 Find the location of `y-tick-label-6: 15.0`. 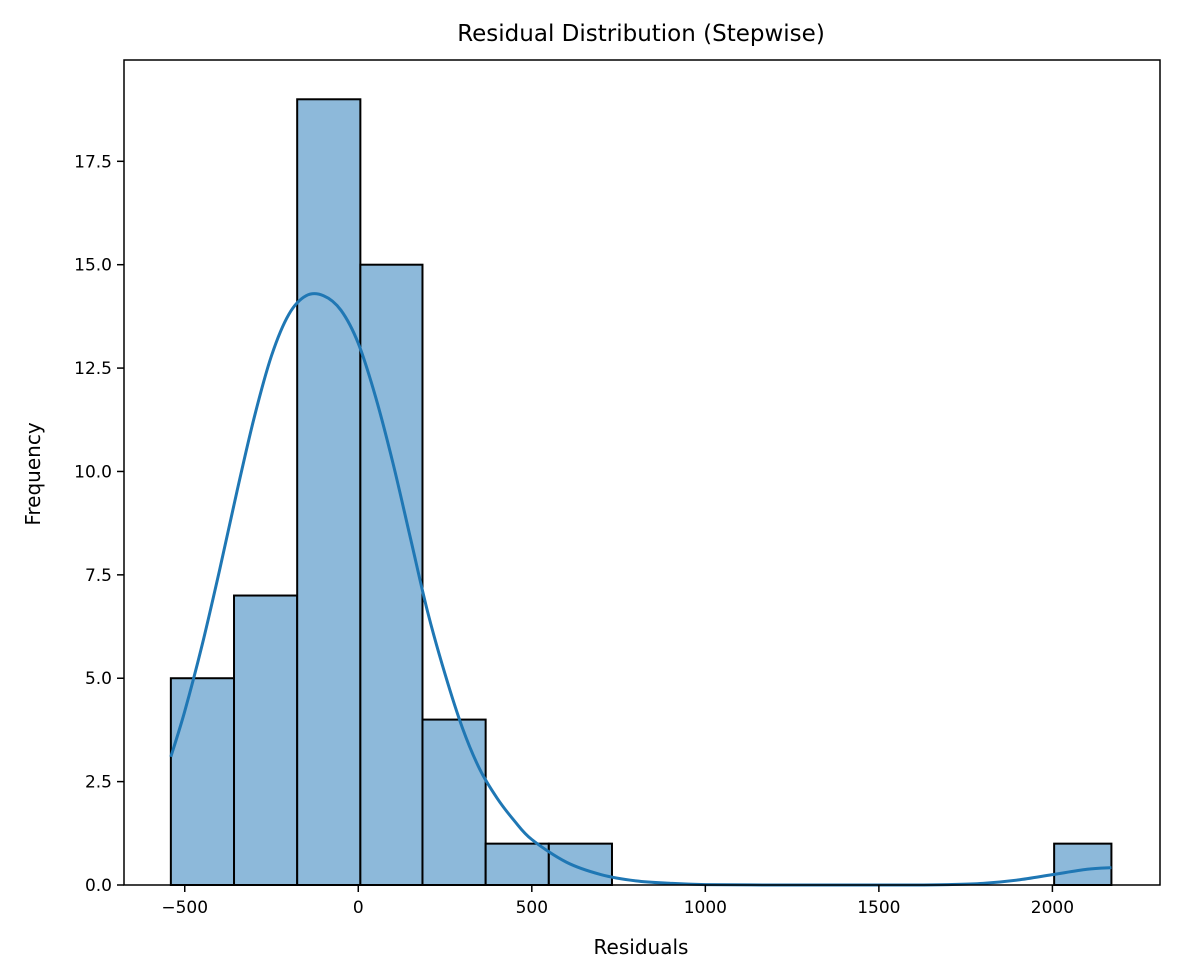

y-tick-label-6: 15.0 is located at coordinates (93, 266).